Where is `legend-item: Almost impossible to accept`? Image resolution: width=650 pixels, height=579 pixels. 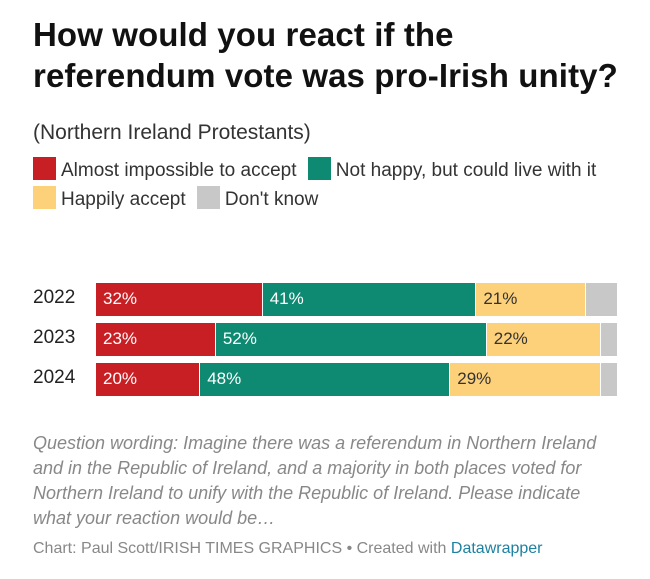 legend-item: Almost impossible to accept is located at coordinates (165, 169).